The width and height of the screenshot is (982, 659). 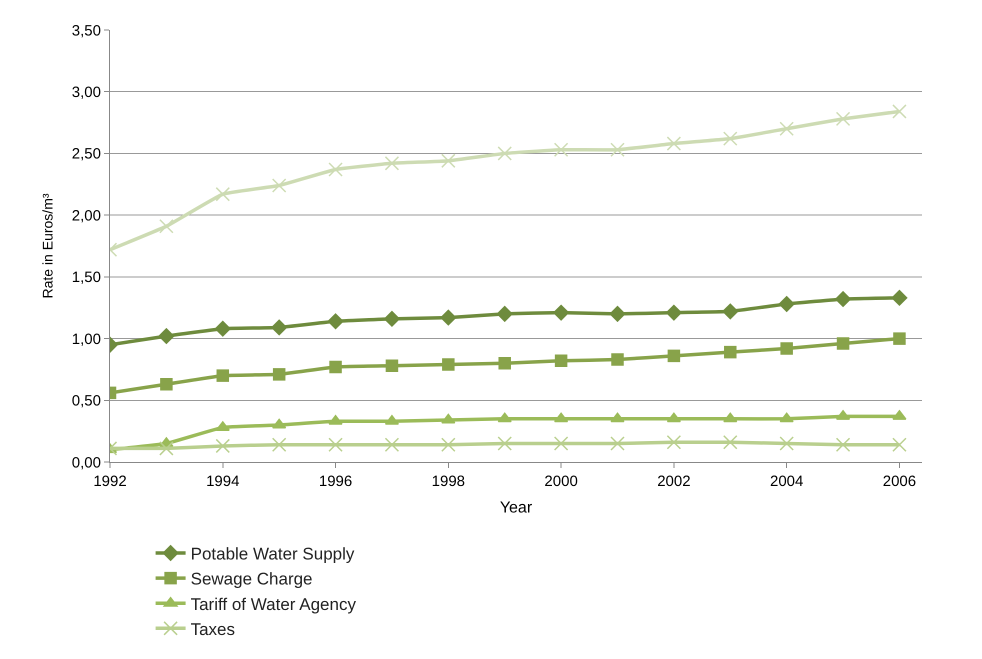 I want to click on y-axis-title: Rate in Euros/m³, so click(x=47, y=246).